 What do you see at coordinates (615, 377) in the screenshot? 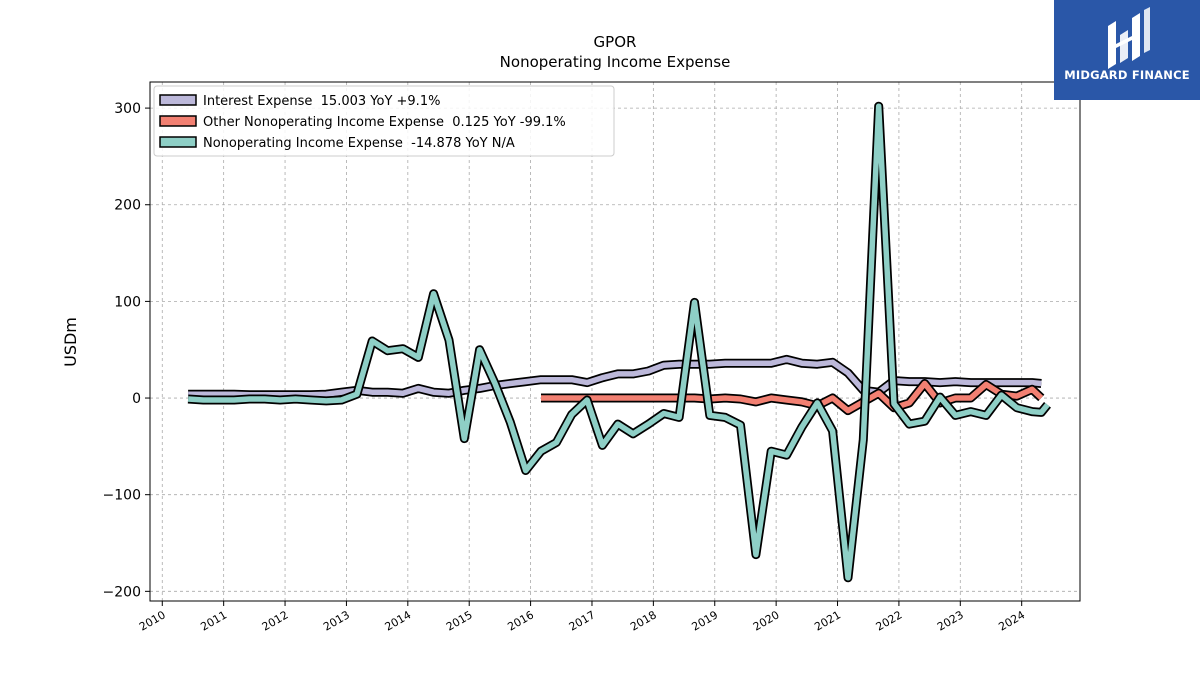
I see `series-line-interest-expense` at bounding box center [615, 377].